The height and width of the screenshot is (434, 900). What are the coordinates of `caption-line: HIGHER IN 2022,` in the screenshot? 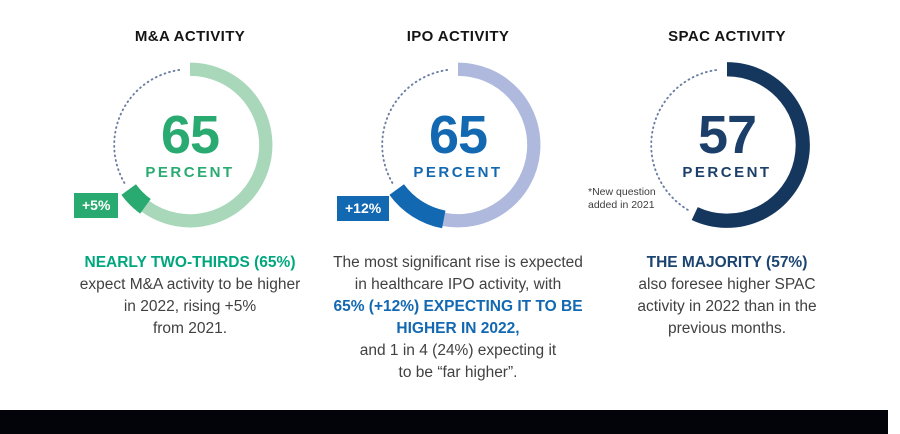 It's located at (458, 328).